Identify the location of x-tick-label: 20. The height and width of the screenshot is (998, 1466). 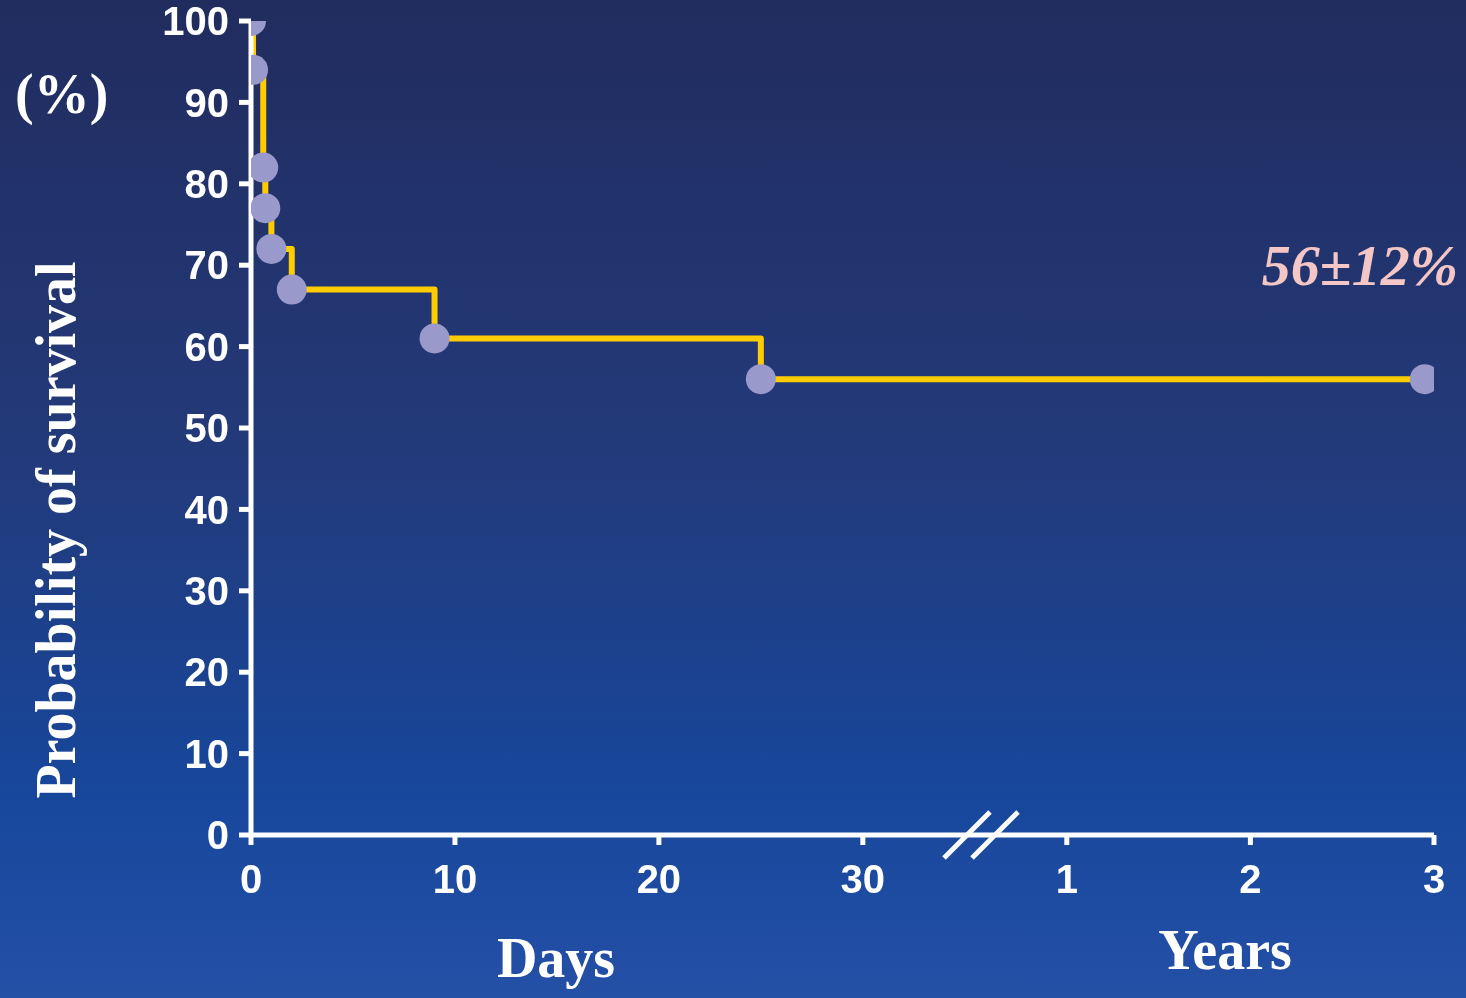
(659, 879).